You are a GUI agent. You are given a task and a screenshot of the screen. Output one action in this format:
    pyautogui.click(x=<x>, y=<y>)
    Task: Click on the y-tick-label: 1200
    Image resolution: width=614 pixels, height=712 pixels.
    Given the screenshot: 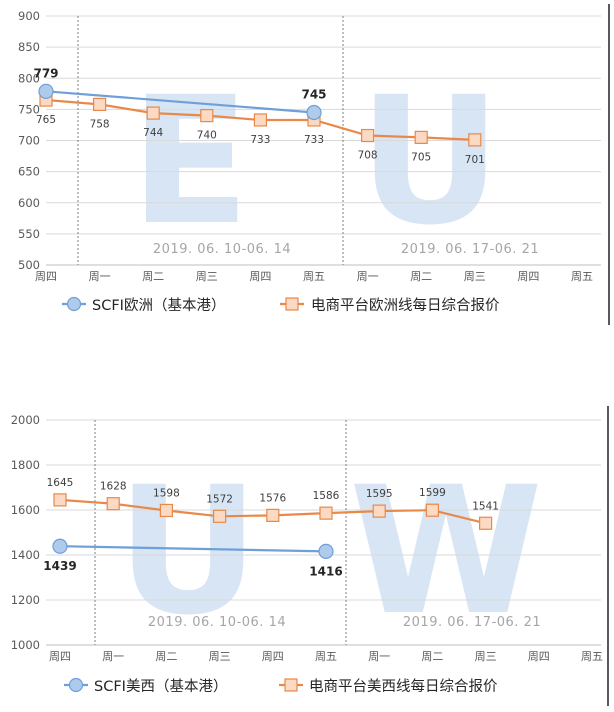 What is the action you would take?
    pyautogui.click(x=25, y=600)
    